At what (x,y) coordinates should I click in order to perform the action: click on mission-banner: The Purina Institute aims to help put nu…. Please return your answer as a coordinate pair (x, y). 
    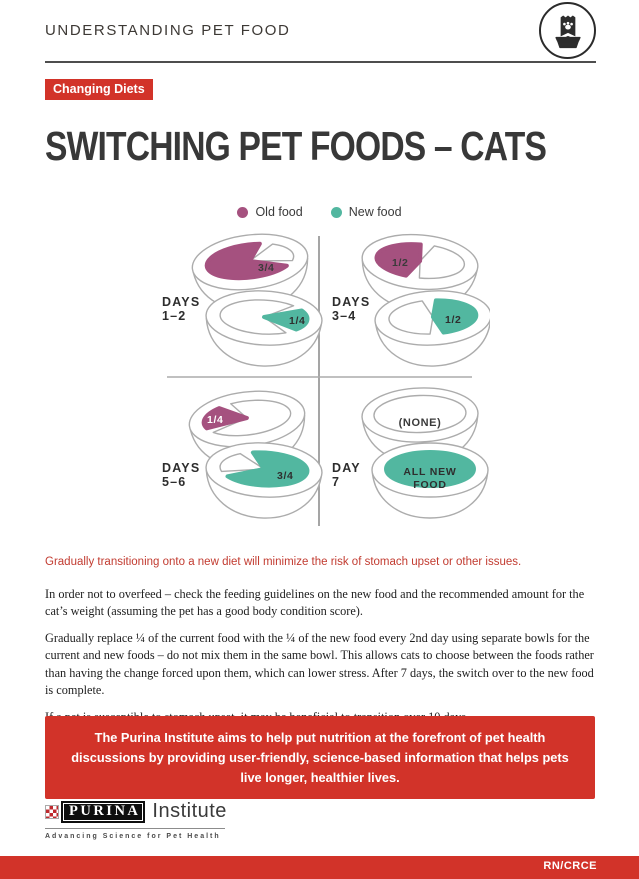
    Looking at the image, I should click on (320, 758).